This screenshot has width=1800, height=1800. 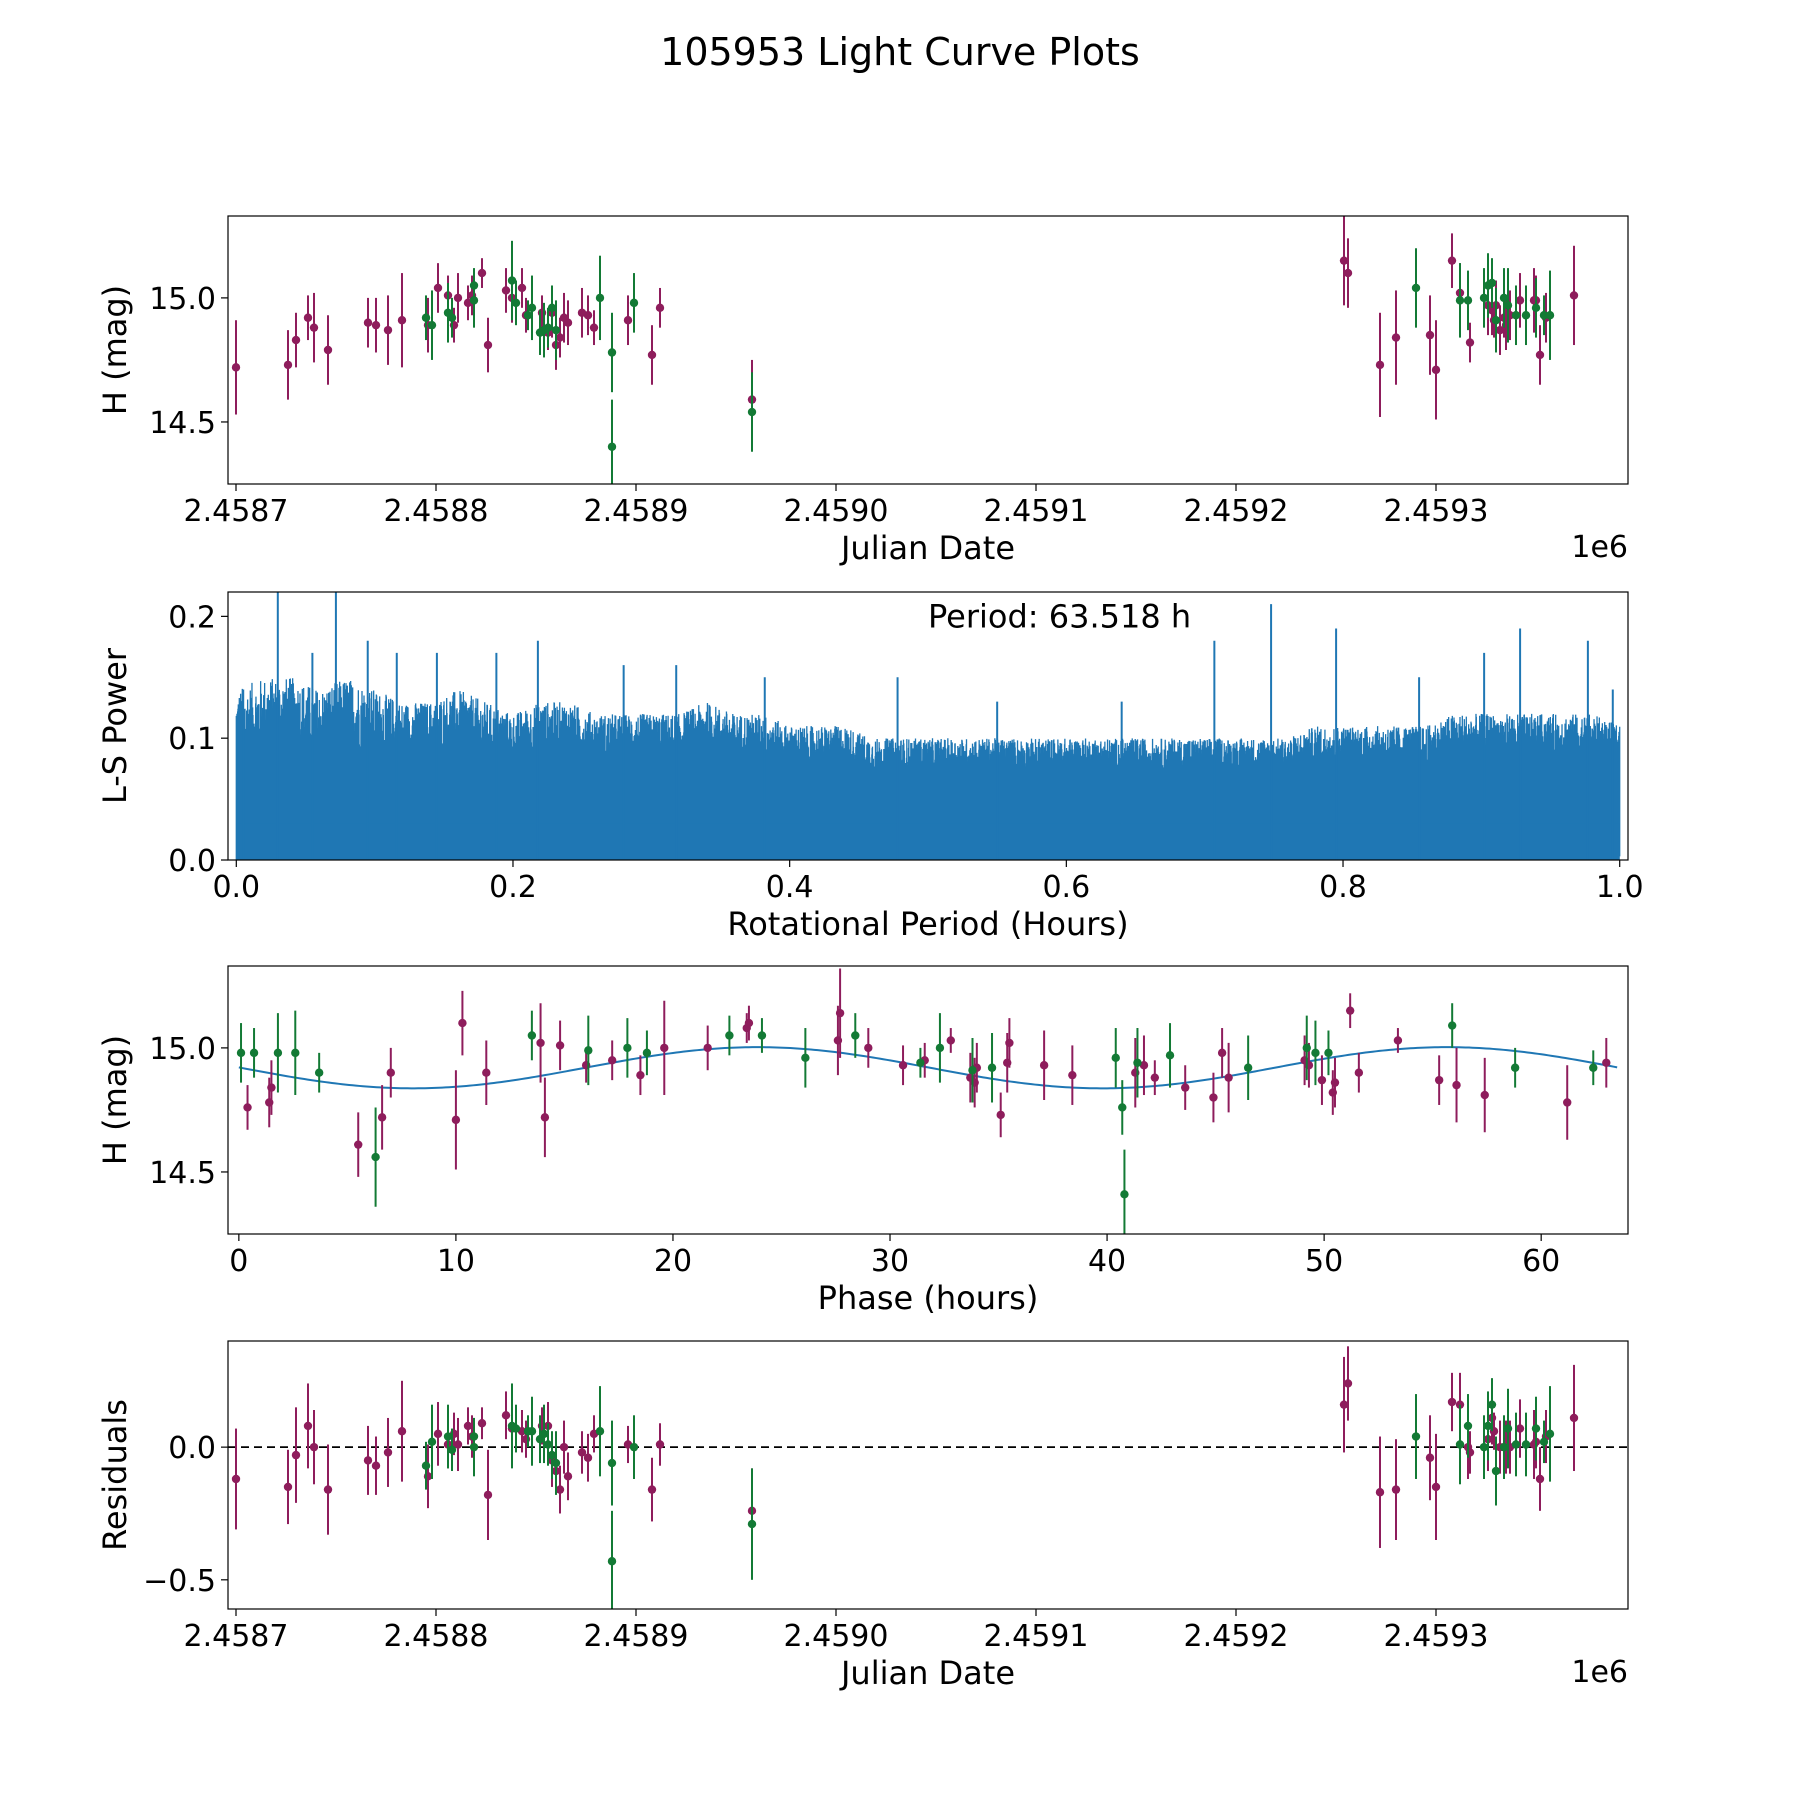 I want to click on x-tick-label: 2.4592, so click(x=1236, y=1636).